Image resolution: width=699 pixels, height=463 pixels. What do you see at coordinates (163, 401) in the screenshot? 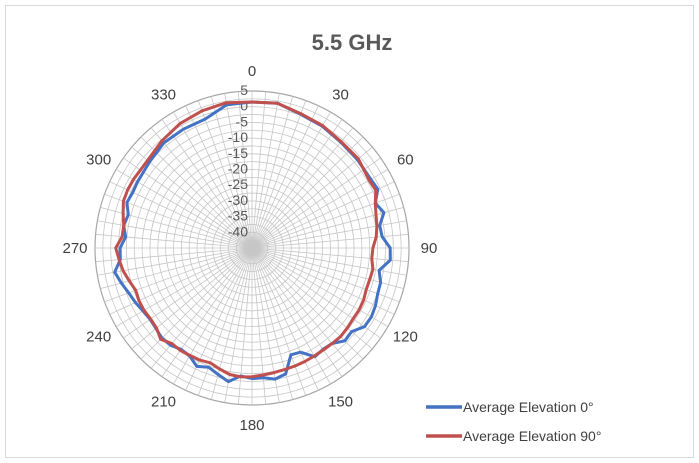
I see `angular-tick-label: 210` at bounding box center [163, 401].